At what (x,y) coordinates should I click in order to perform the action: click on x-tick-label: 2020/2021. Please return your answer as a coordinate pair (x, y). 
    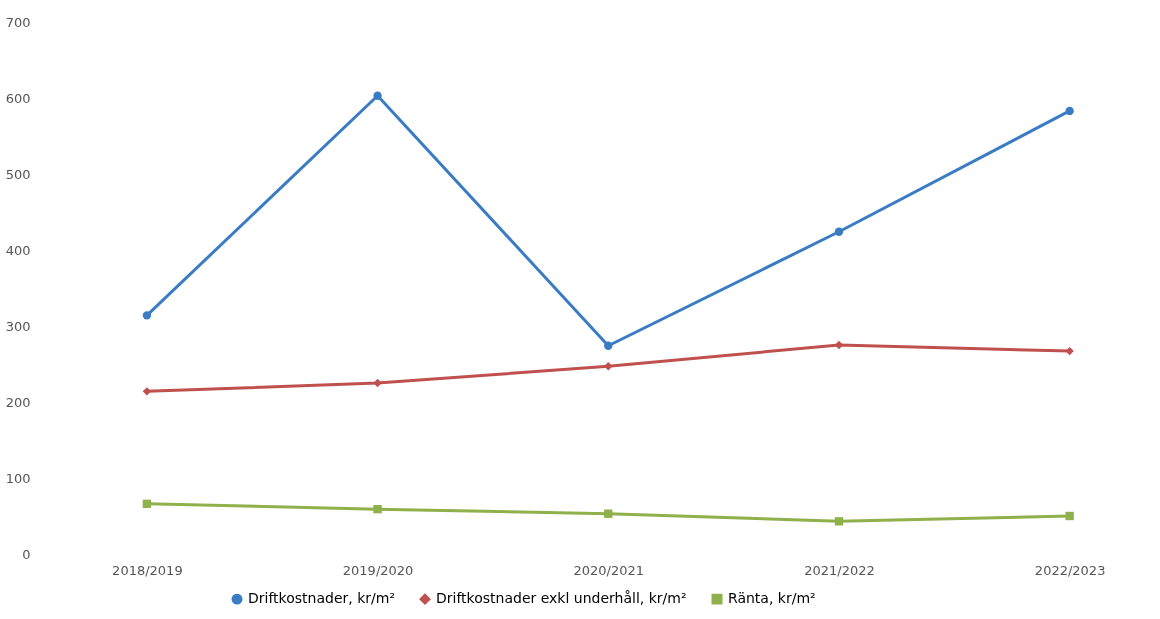
    Looking at the image, I should click on (609, 570).